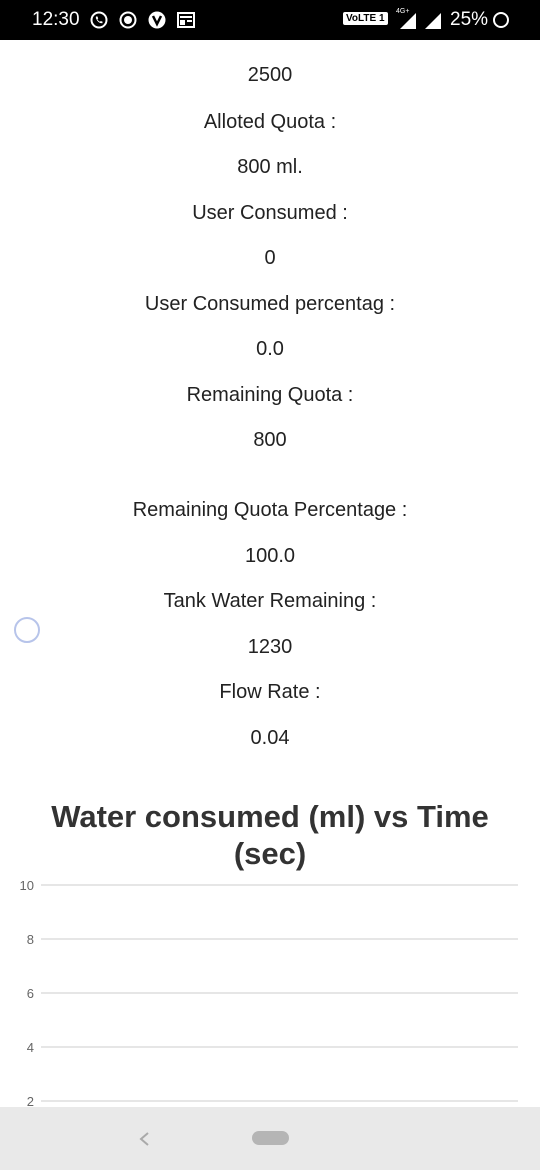  What do you see at coordinates (270, 556) in the screenshot?
I see `remaining-quota-percentage-value: 100.0` at bounding box center [270, 556].